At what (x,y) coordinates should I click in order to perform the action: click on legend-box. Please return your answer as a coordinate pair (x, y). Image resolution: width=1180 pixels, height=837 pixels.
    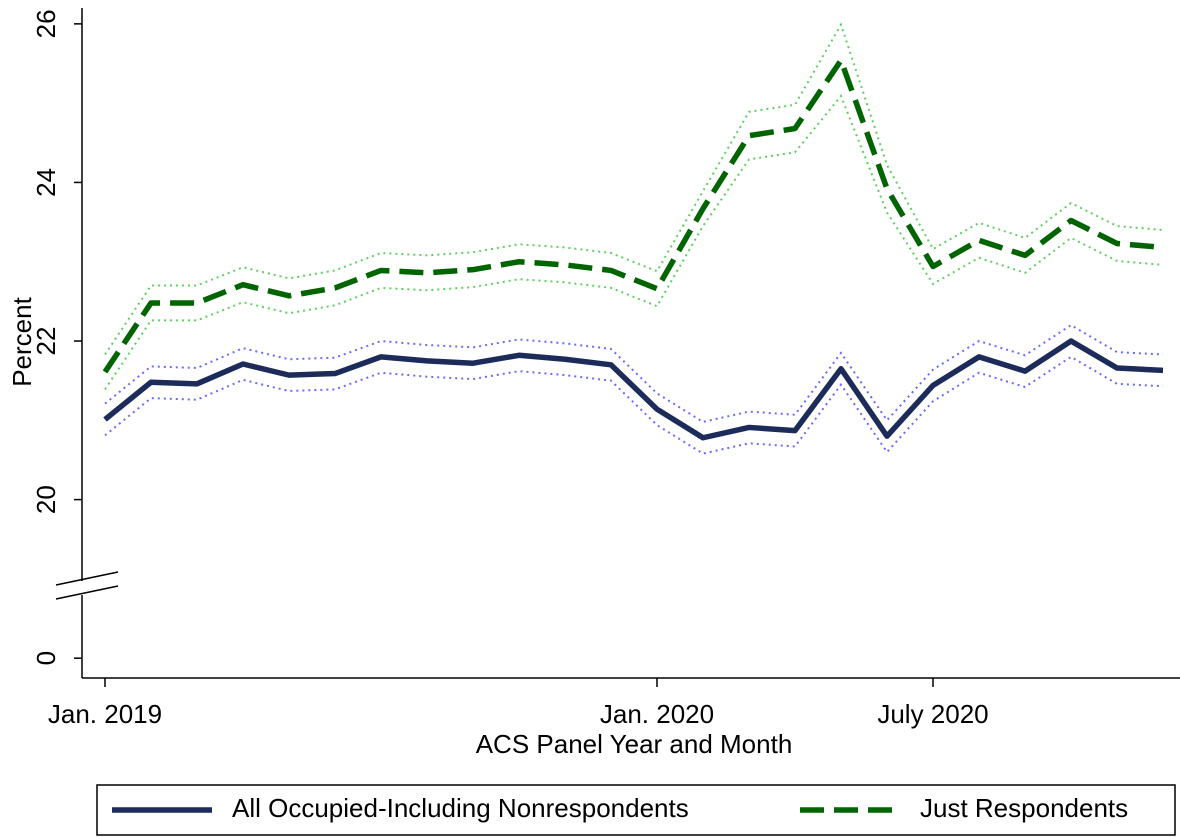
    Looking at the image, I should click on (636, 810).